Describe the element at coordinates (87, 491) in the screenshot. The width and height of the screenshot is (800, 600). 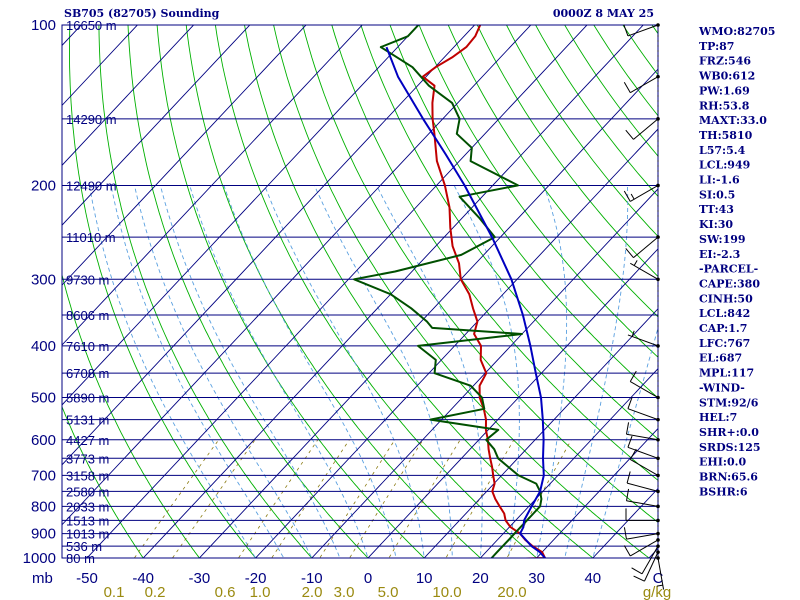
I see `height-label: 2580 m` at that location.